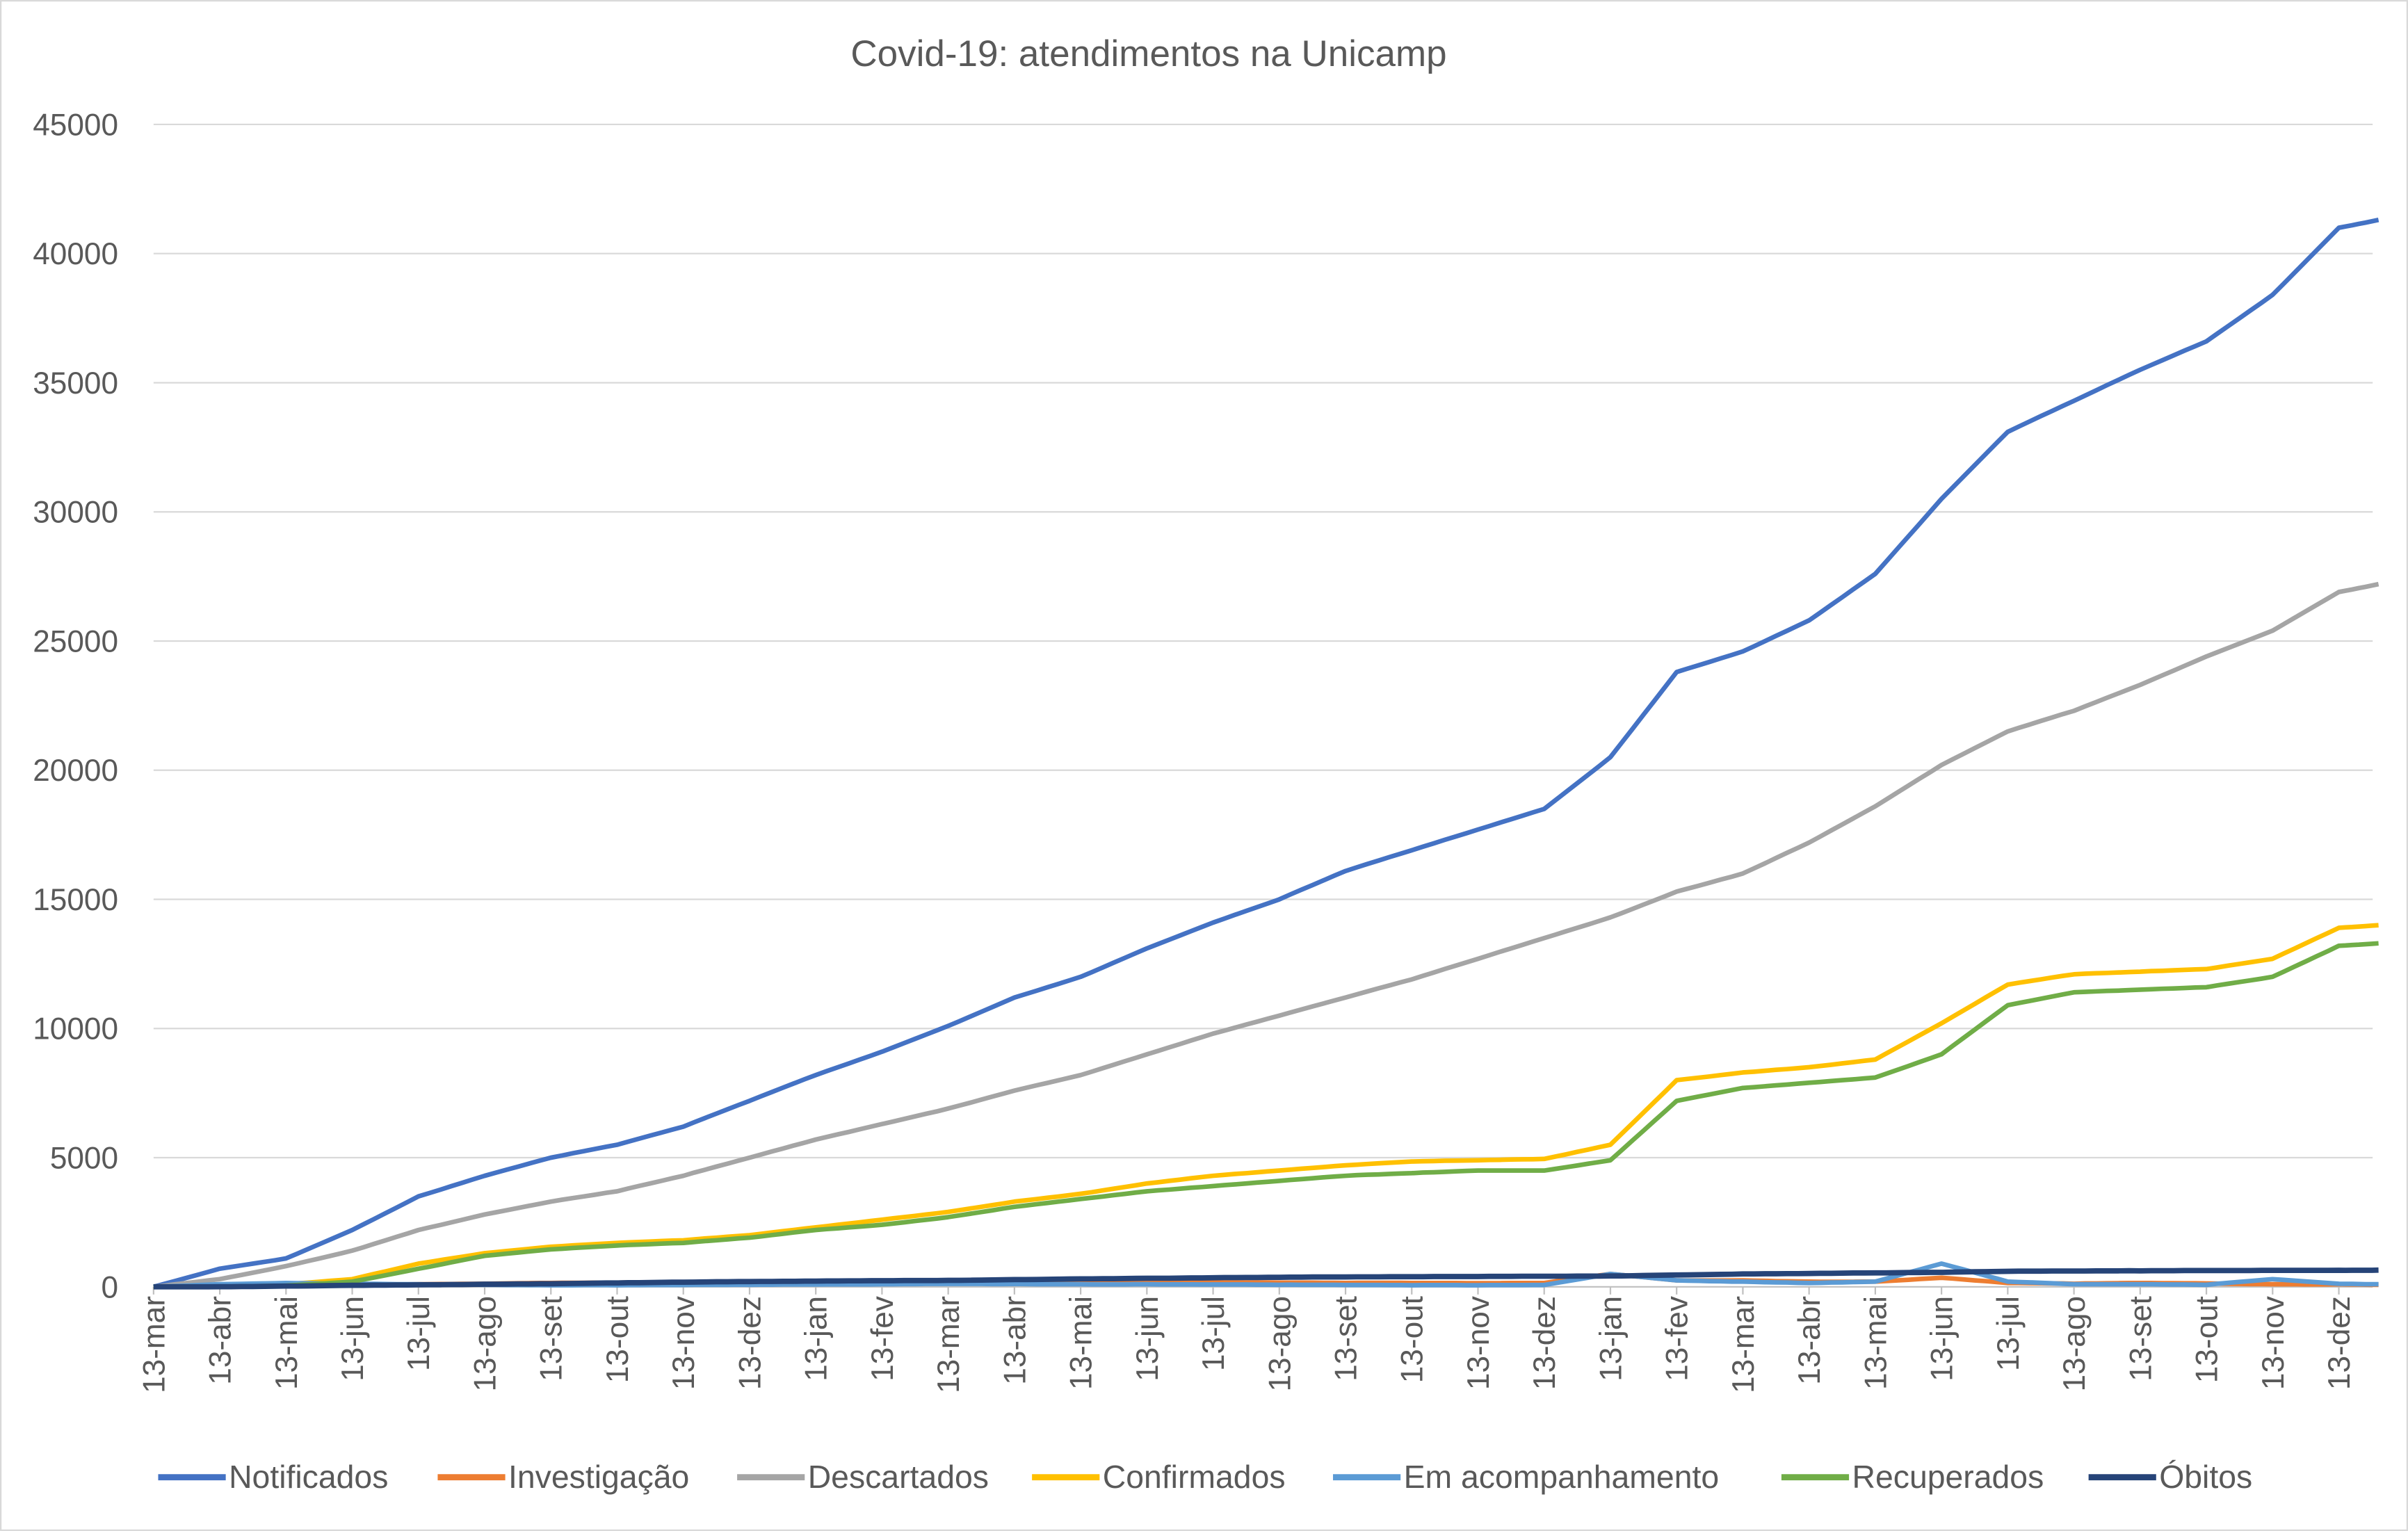  What do you see at coordinates (1266, 1278) in the screenshot?
I see `series-line-óbitos` at bounding box center [1266, 1278].